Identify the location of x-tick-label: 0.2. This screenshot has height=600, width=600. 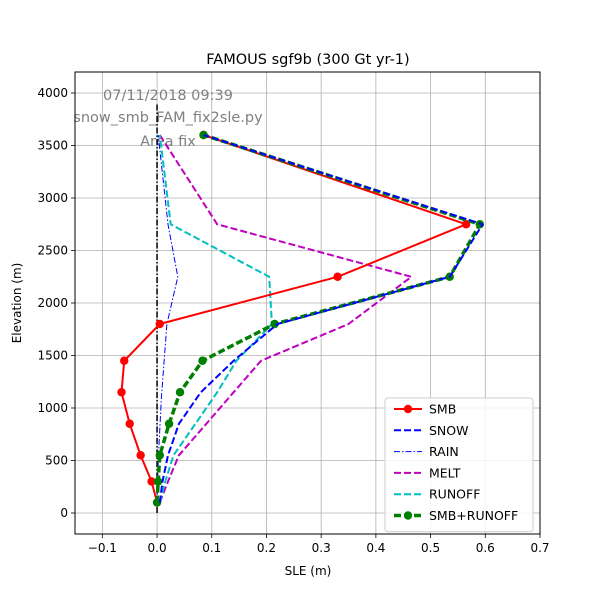
(266, 548).